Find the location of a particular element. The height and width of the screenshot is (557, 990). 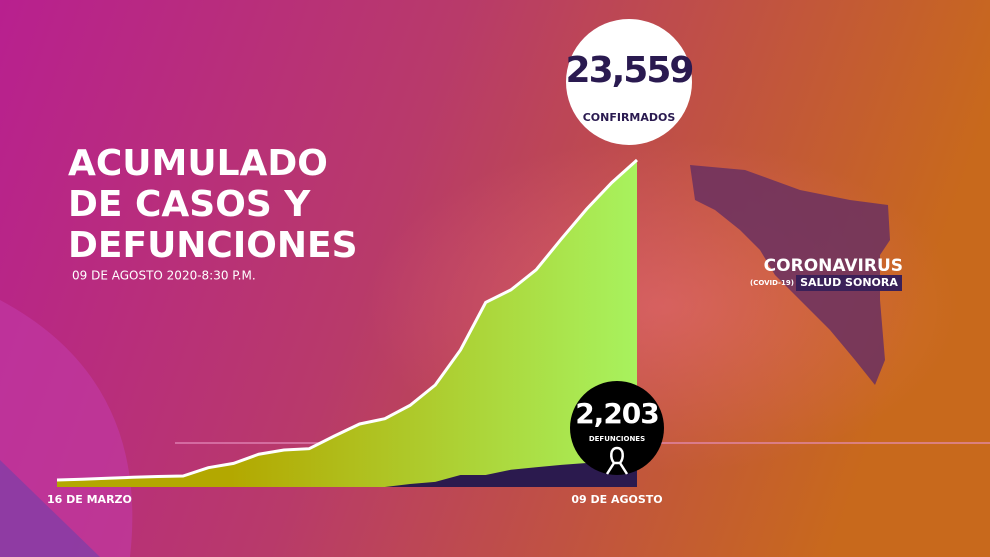

brand-box is located at coordinates (849, 283).